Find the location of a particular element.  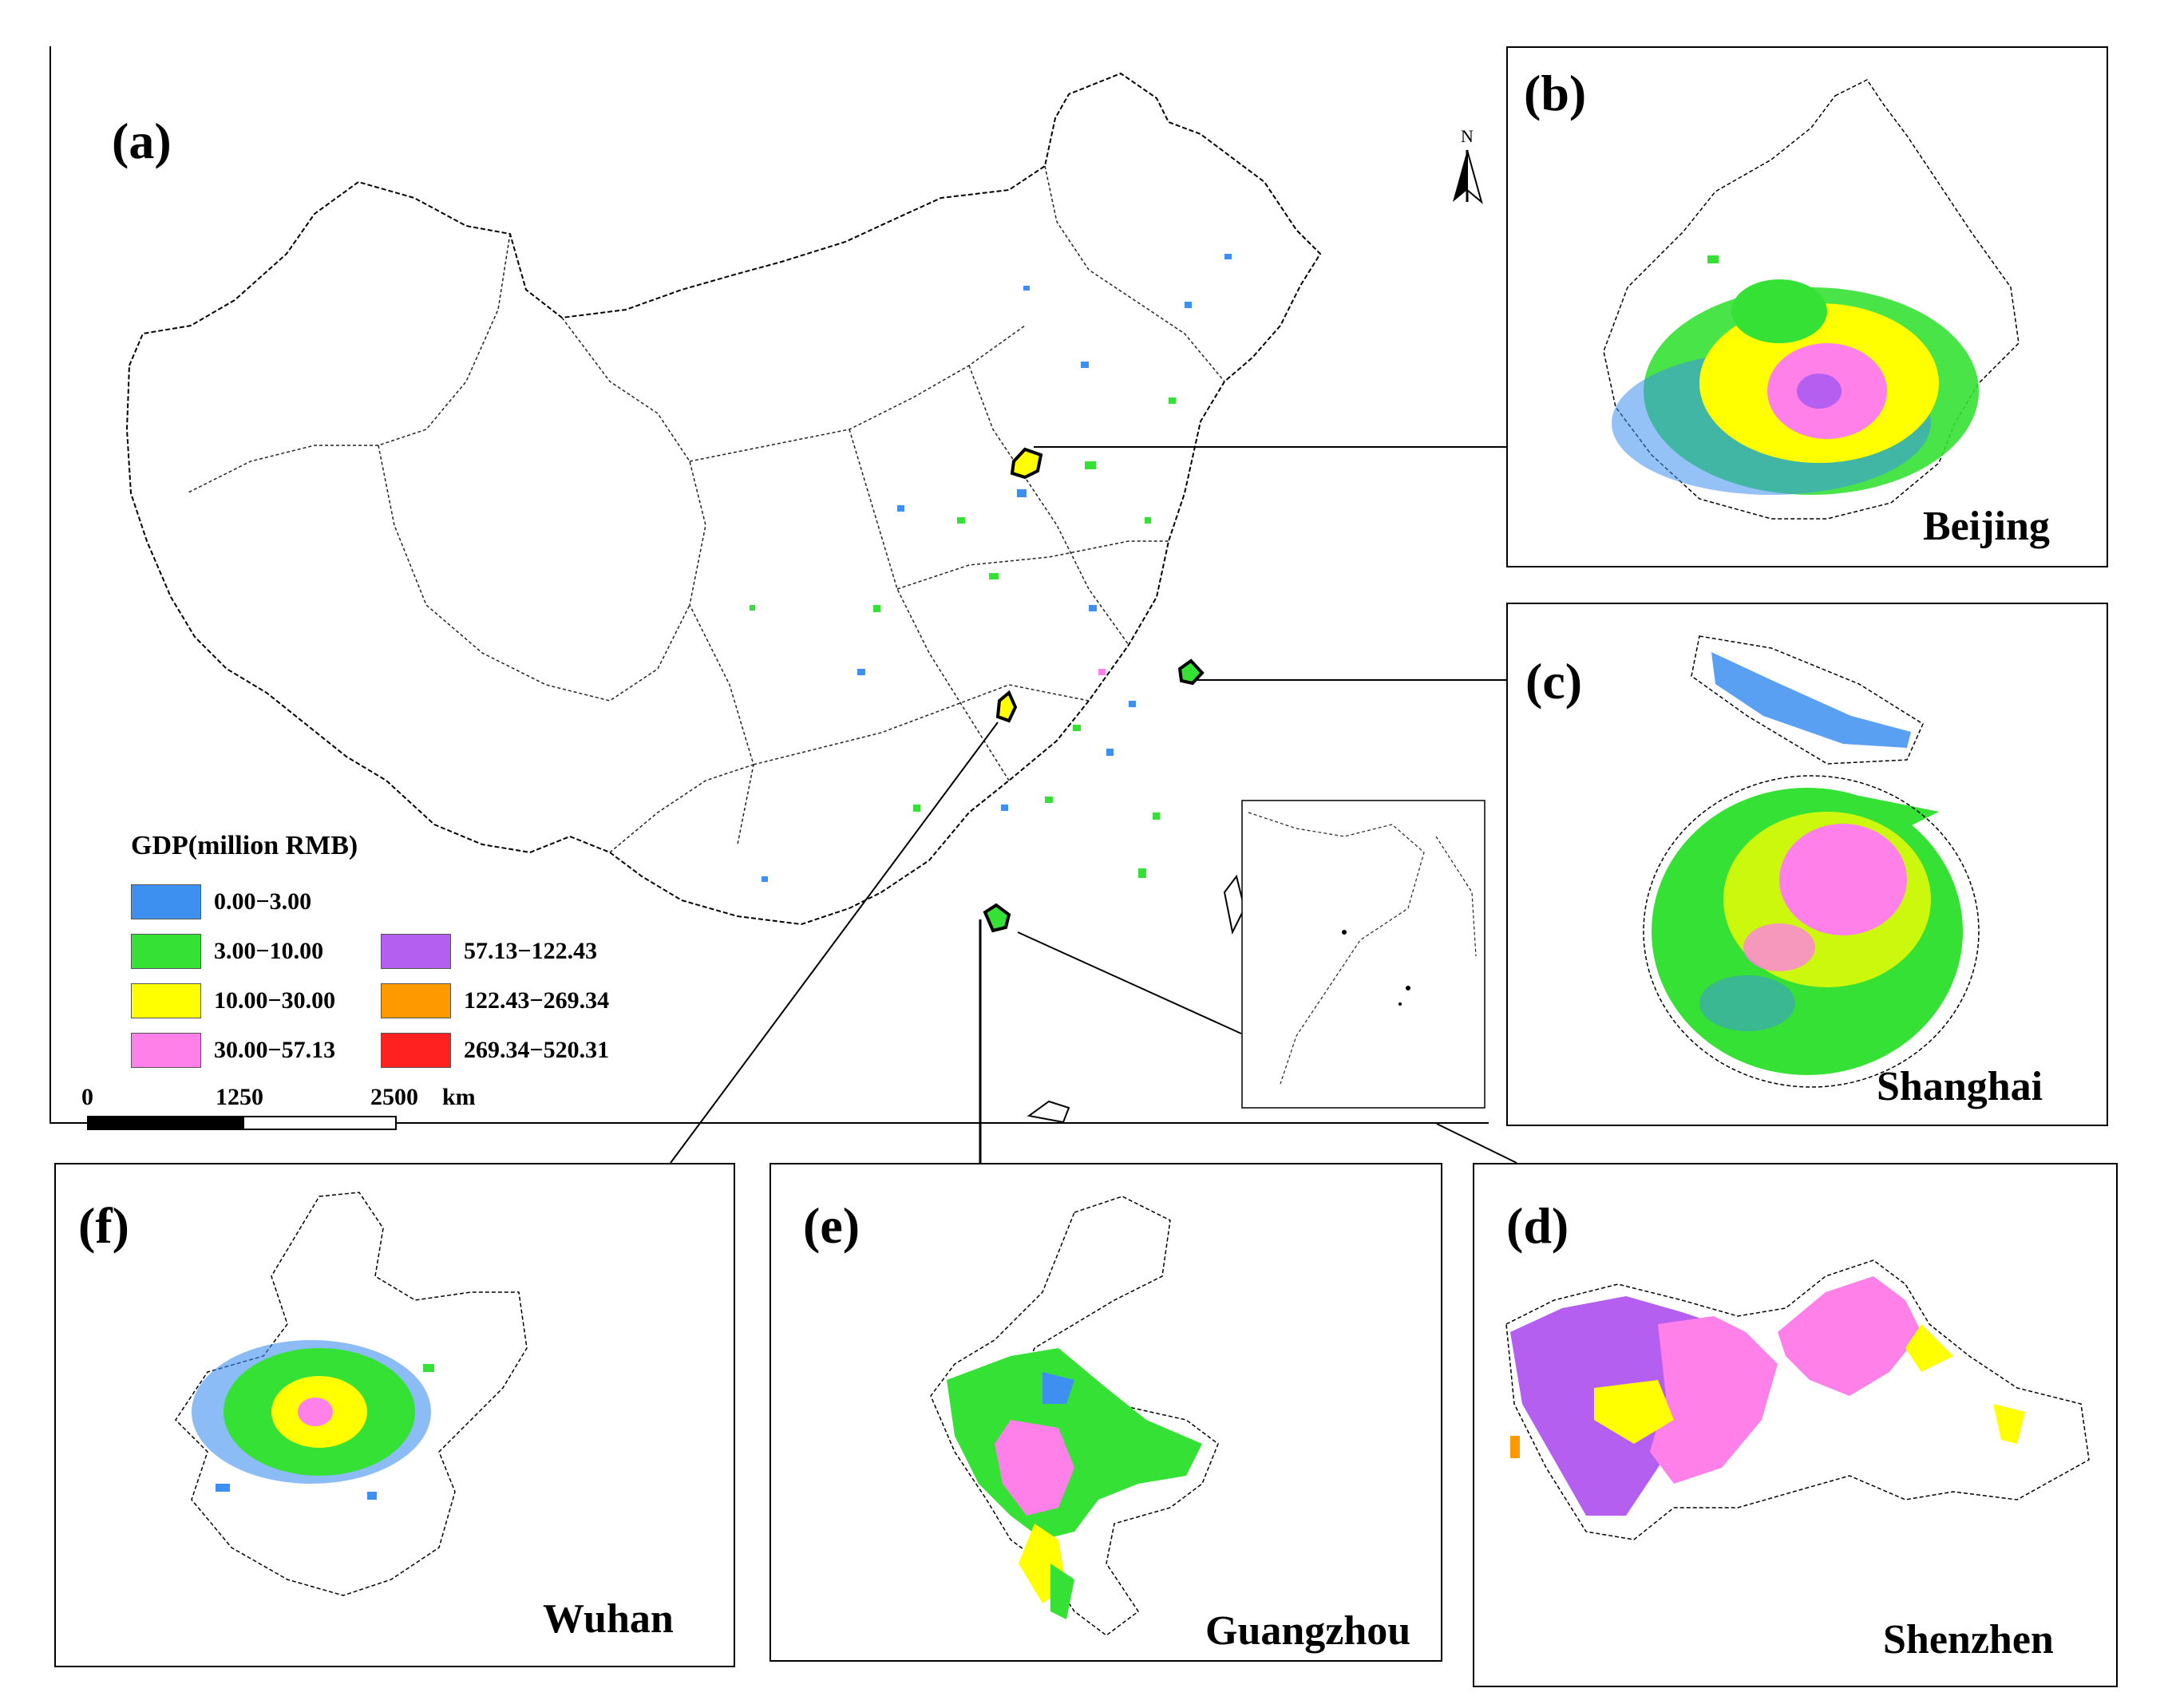

panel-f-label: (f) is located at coordinates (103, 1225).